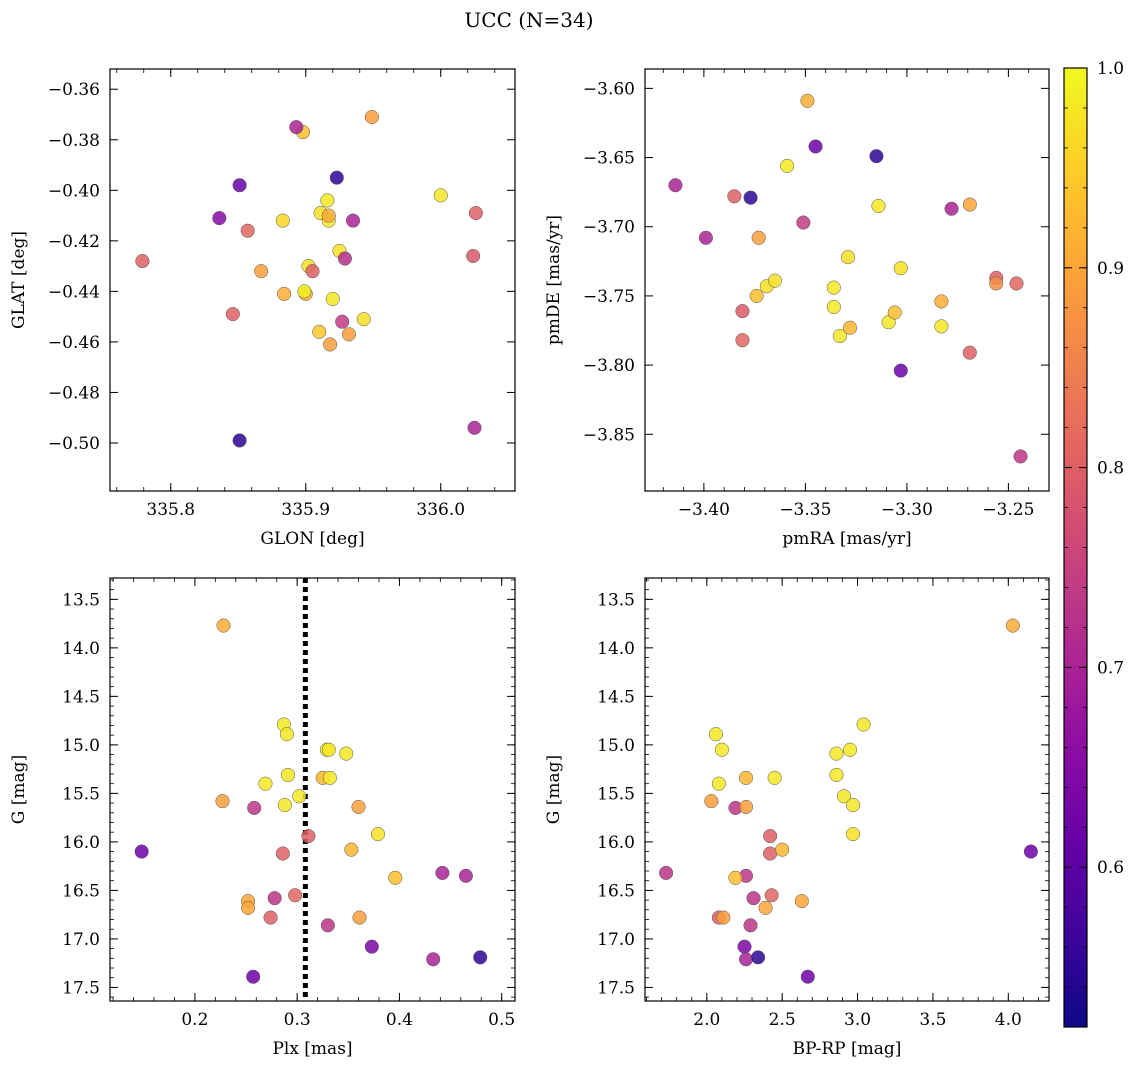 This screenshot has height=1072, width=1136. I want to click on x-tick-label: 2.5, so click(782, 1020).